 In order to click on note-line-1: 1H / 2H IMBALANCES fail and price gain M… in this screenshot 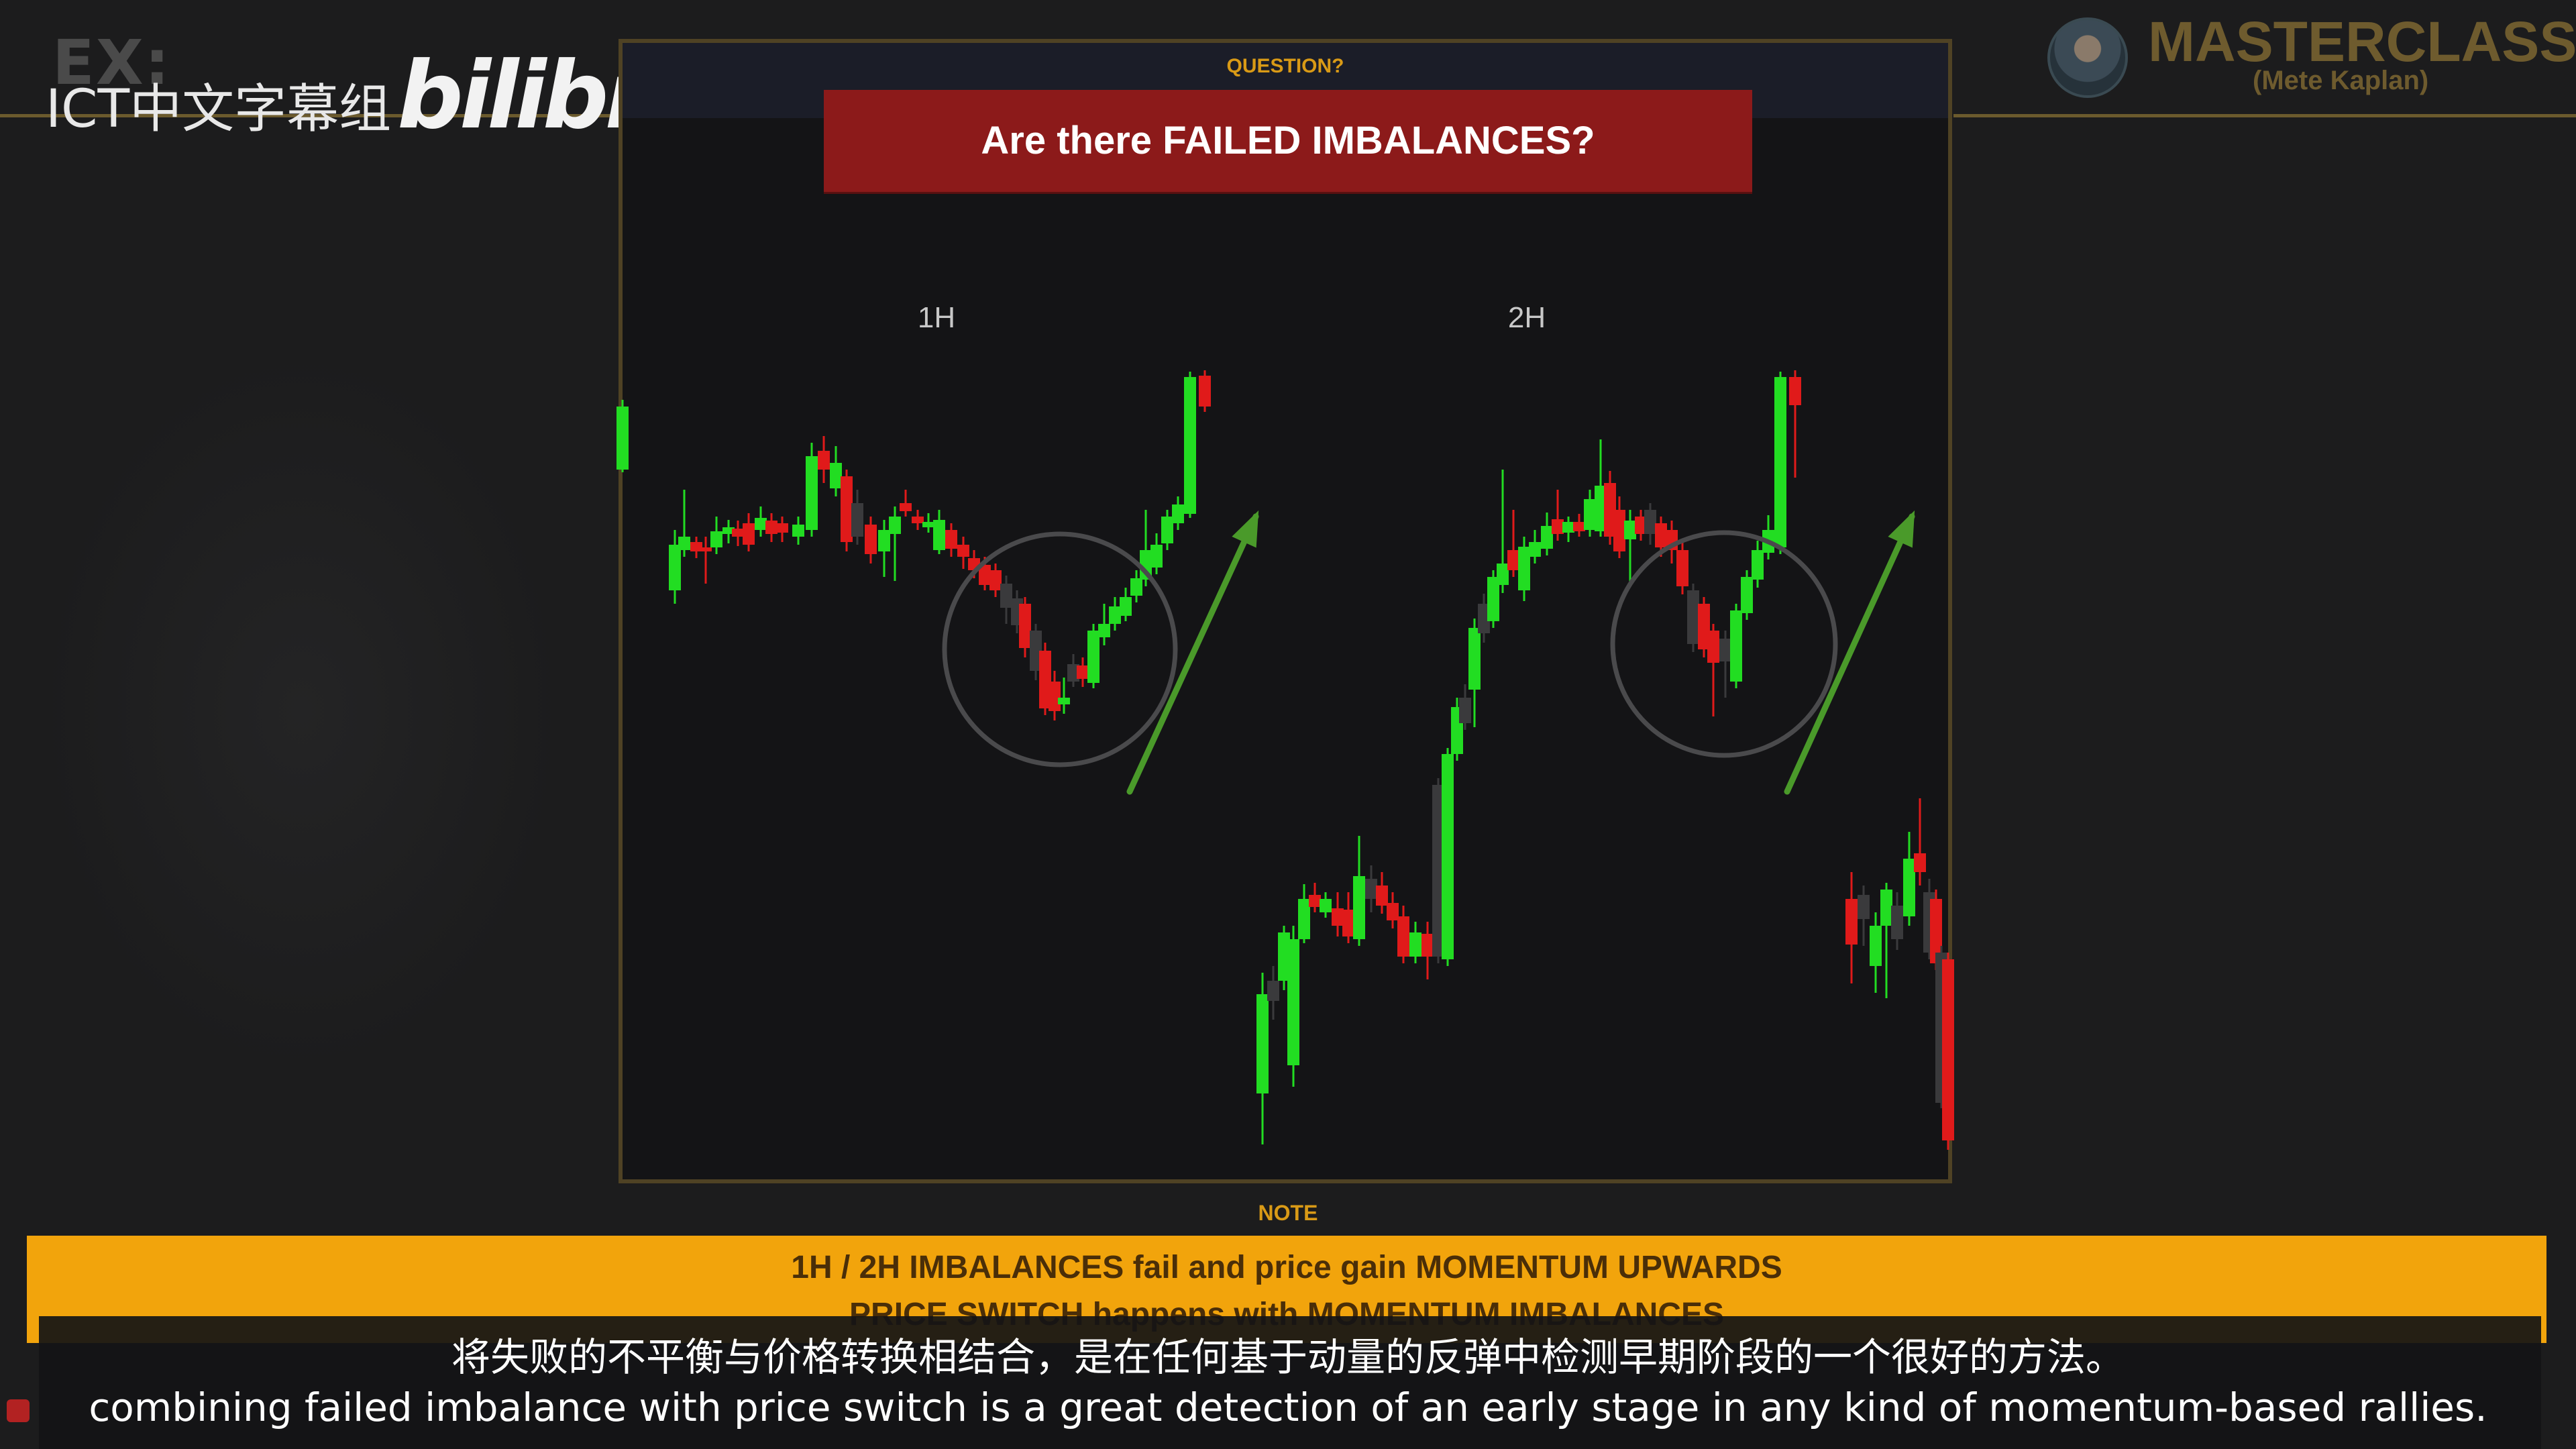, I will do `click(1286, 1267)`.